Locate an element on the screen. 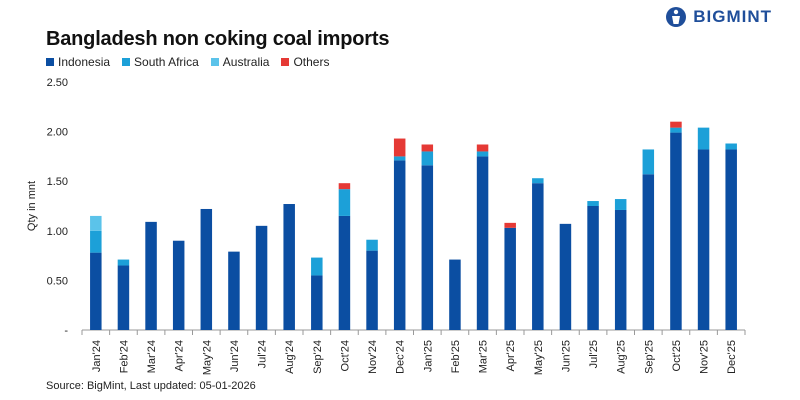 This screenshot has width=800, height=400. x-tick-label: Dec'24 is located at coordinates (401, 357).